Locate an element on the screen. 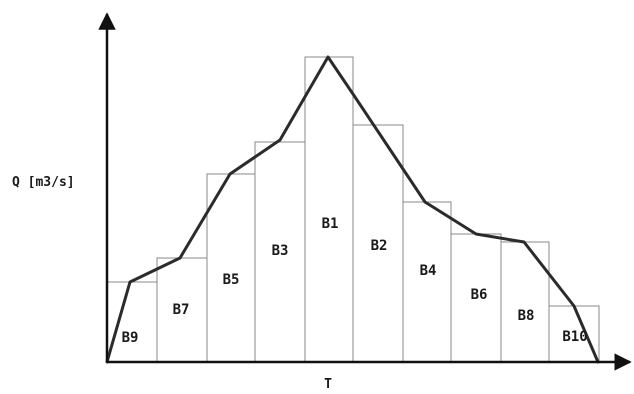  x-axis-label: T is located at coordinates (328, 384).